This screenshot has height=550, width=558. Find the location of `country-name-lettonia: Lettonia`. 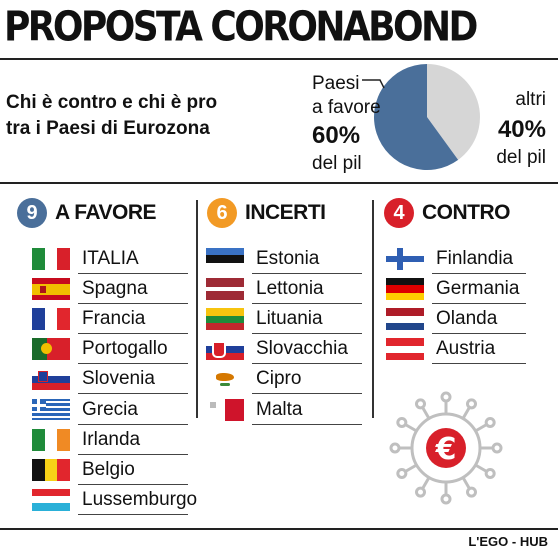

country-name-lettonia: Lettonia is located at coordinates (290, 289).